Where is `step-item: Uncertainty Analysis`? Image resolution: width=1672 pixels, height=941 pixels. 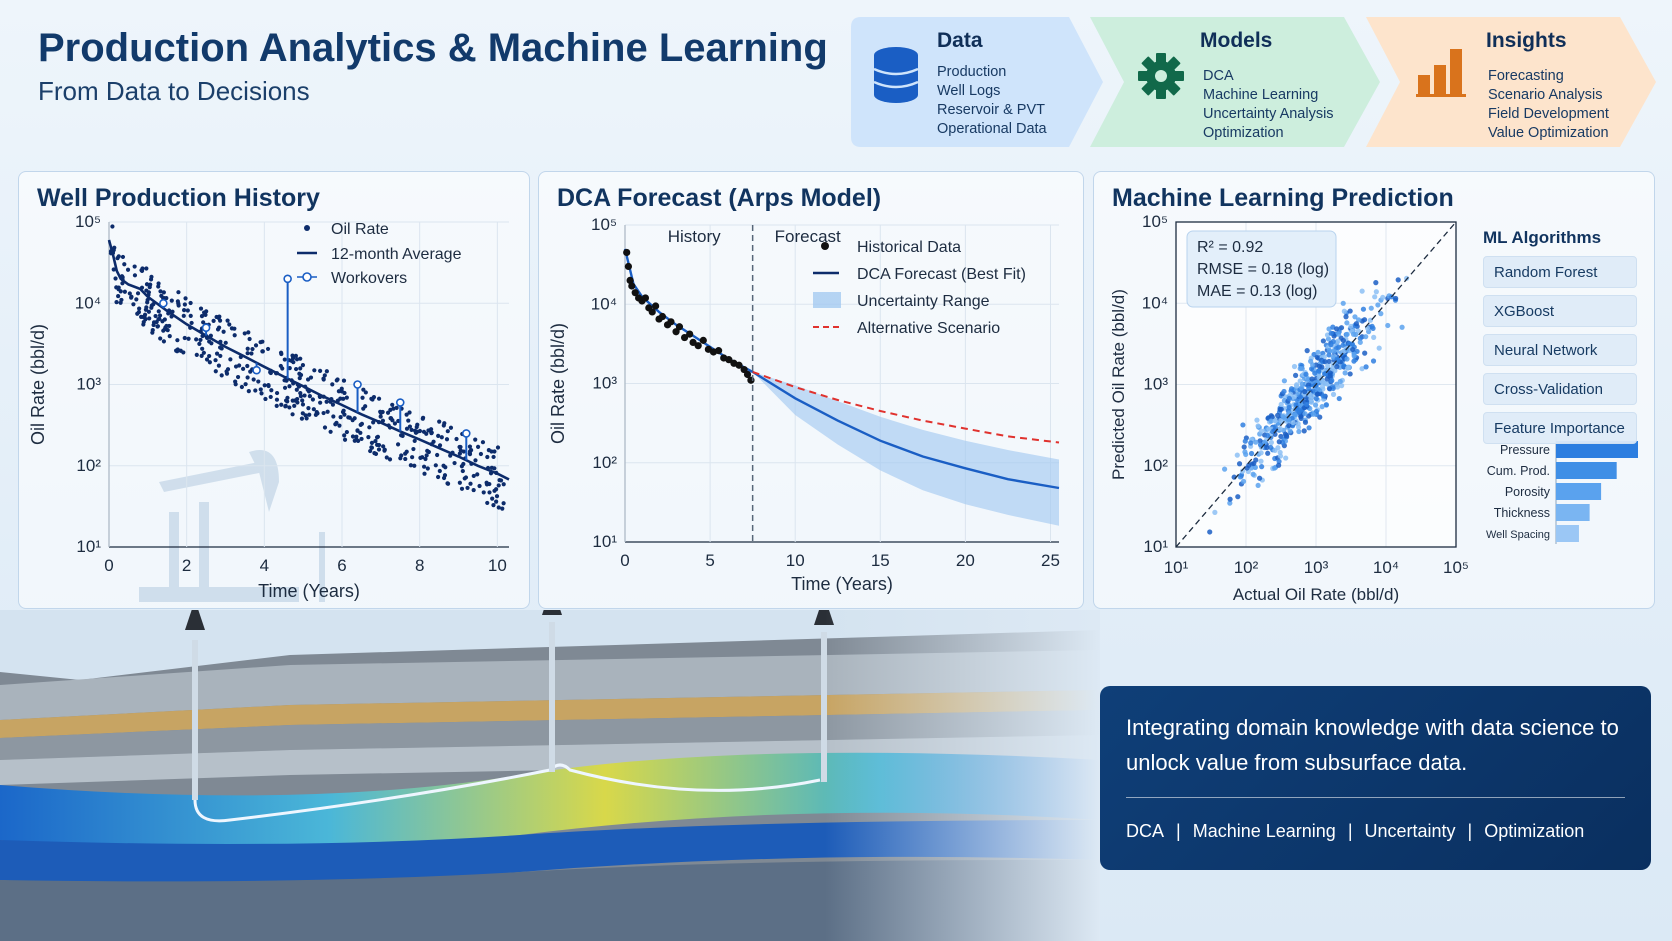 step-item: Uncertainty Analysis is located at coordinates (1268, 114).